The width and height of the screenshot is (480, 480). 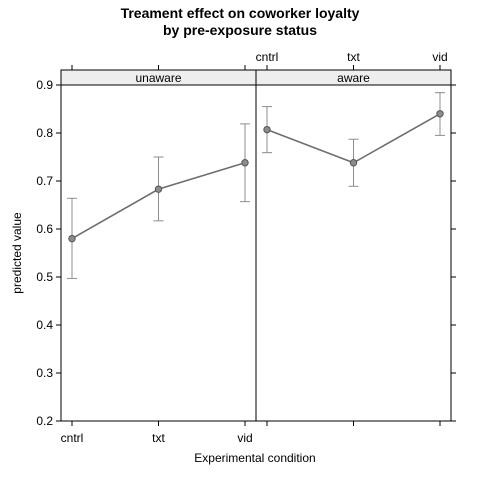 I want to click on x-axis-label: Experimental condition, so click(x=254, y=458).